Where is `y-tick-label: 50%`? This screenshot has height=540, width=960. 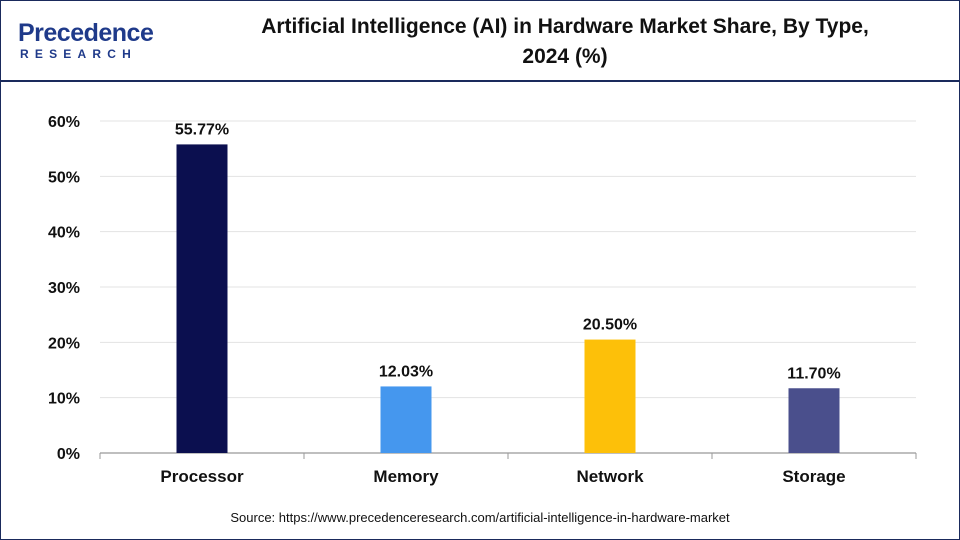 y-tick-label: 50% is located at coordinates (64, 177).